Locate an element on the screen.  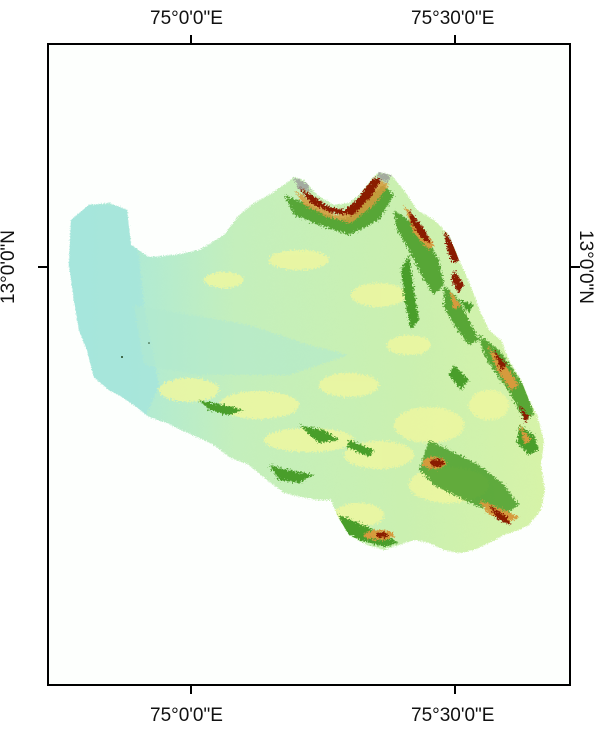
left-tick is located at coordinates (42, 267).